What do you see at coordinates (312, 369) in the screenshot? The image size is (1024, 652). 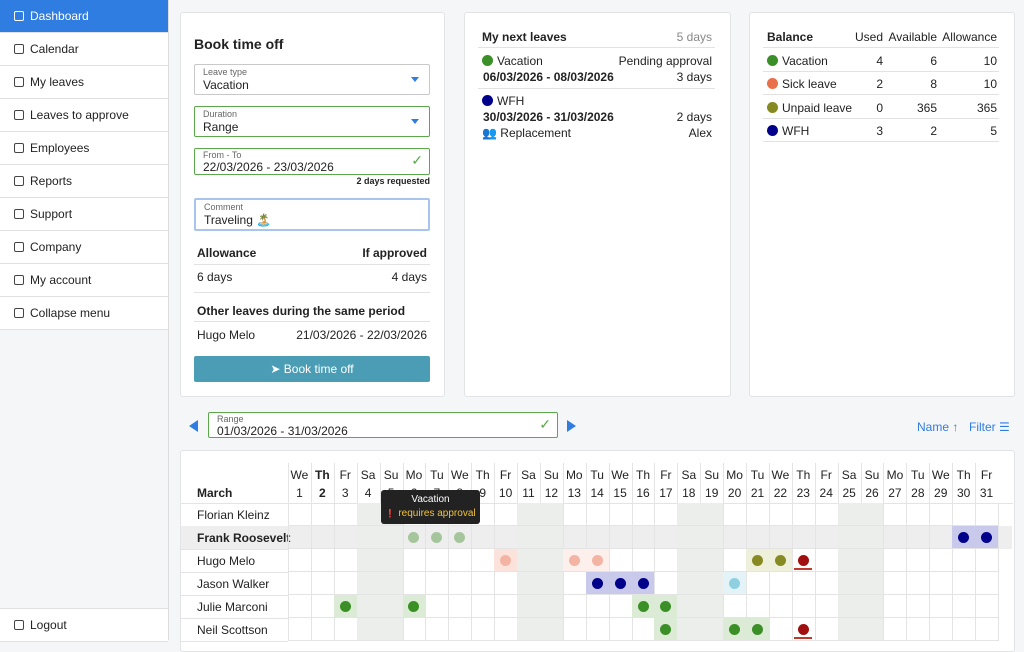 I see `book-button: ➤ Book time off` at bounding box center [312, 369].